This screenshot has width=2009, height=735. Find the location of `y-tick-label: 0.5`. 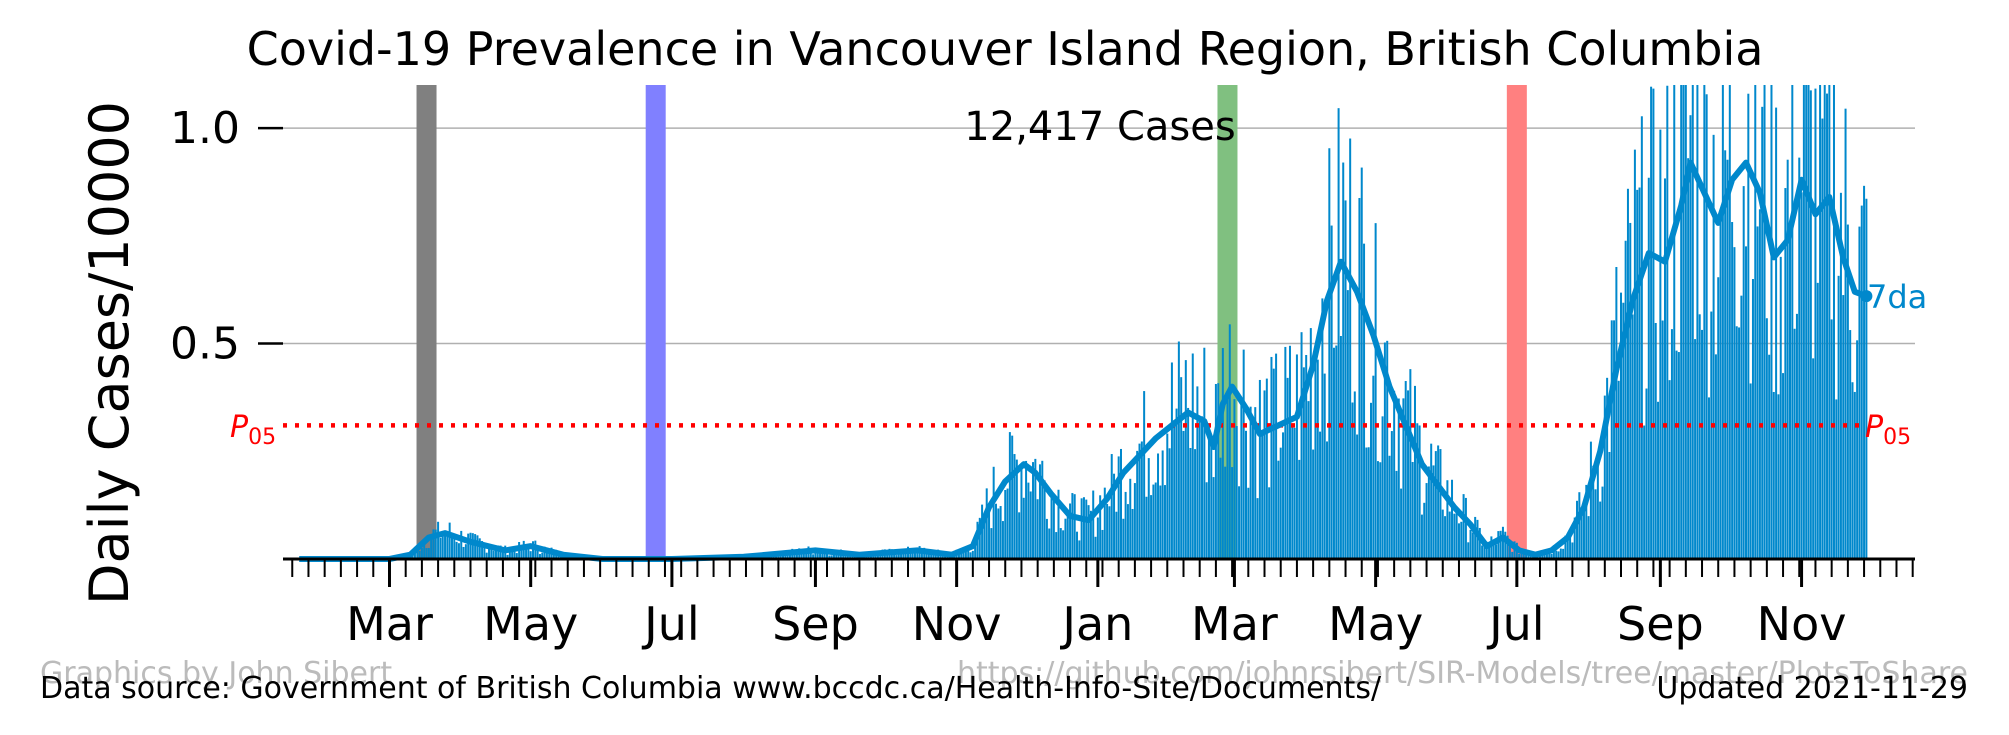

y-tick-label: 0.5 is located at coordinates (205, 344).